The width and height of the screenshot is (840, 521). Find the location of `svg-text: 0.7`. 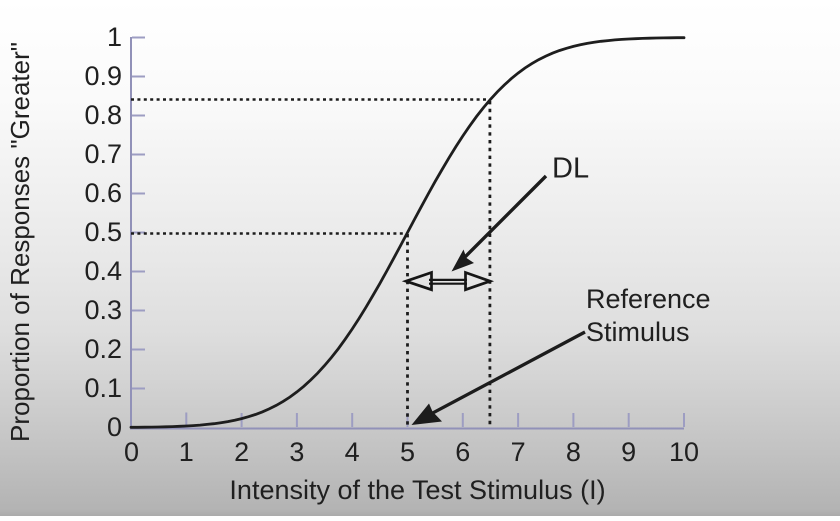

svg-text: 0.7 is located at coordinates (103, 154).